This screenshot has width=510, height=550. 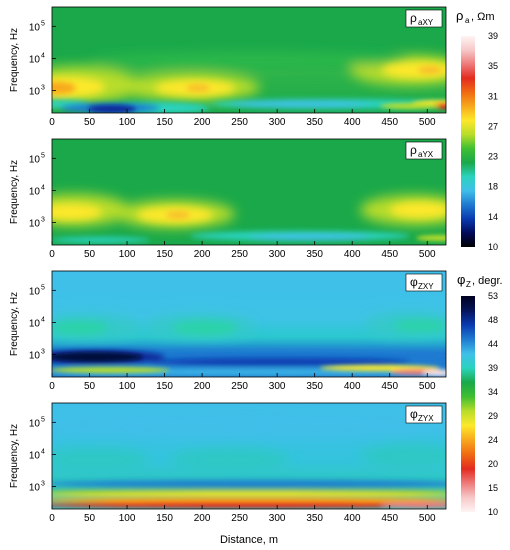 I want to click on colorbar-title-sub: Z, so click(x=468, y=284).